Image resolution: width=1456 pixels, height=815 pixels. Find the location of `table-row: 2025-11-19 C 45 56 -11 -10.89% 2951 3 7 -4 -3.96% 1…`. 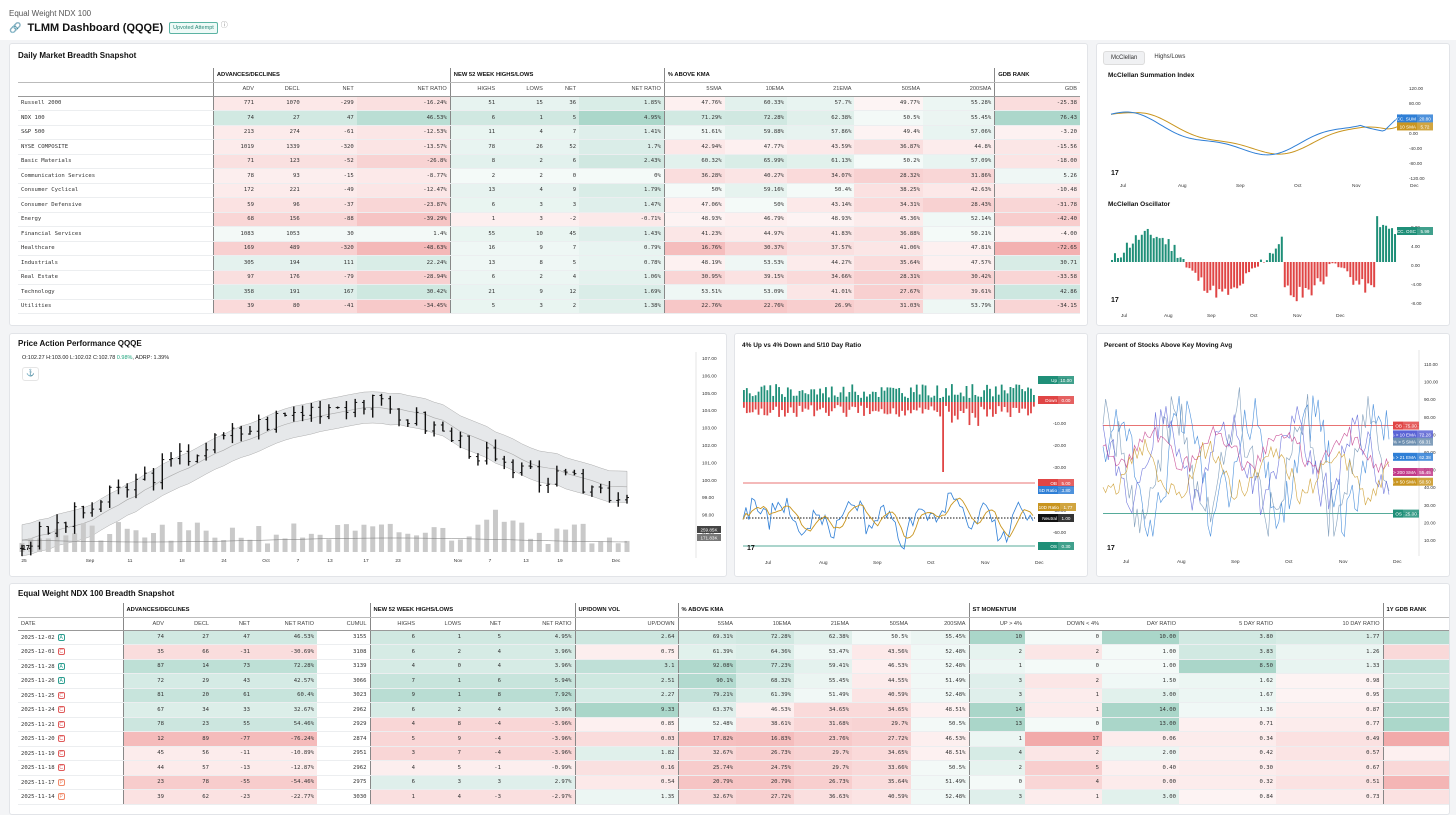

table-row: 2025-11-19 C 45 56 -11 -10.89% 2951 3 7 -4 -3.96% 1… is located at coordinates (733, 753).